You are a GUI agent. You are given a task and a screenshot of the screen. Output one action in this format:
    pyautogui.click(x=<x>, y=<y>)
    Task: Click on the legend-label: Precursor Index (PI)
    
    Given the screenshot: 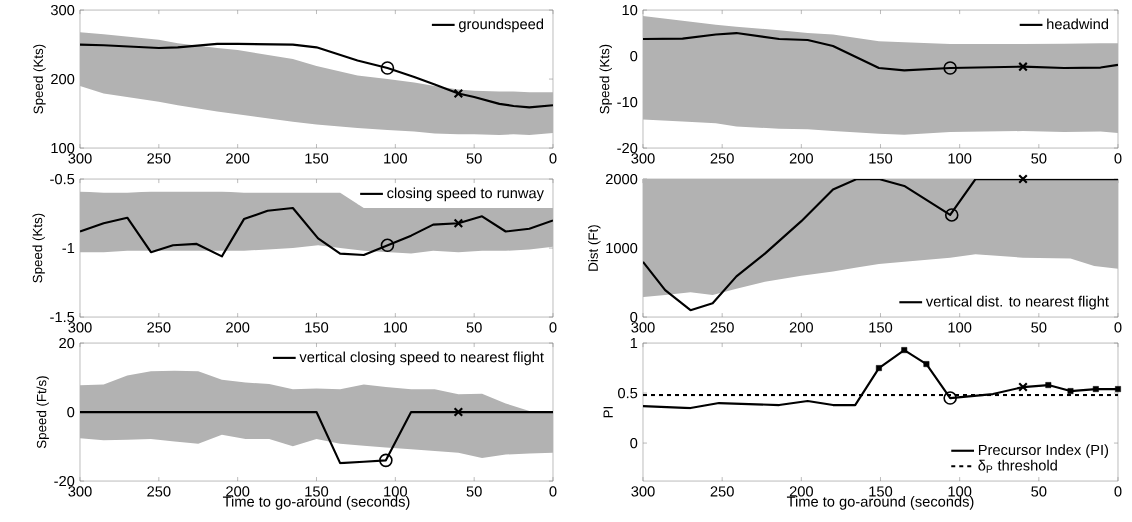 What is the action you would take?
    pyautogui.click(x=1043, y=451)
    